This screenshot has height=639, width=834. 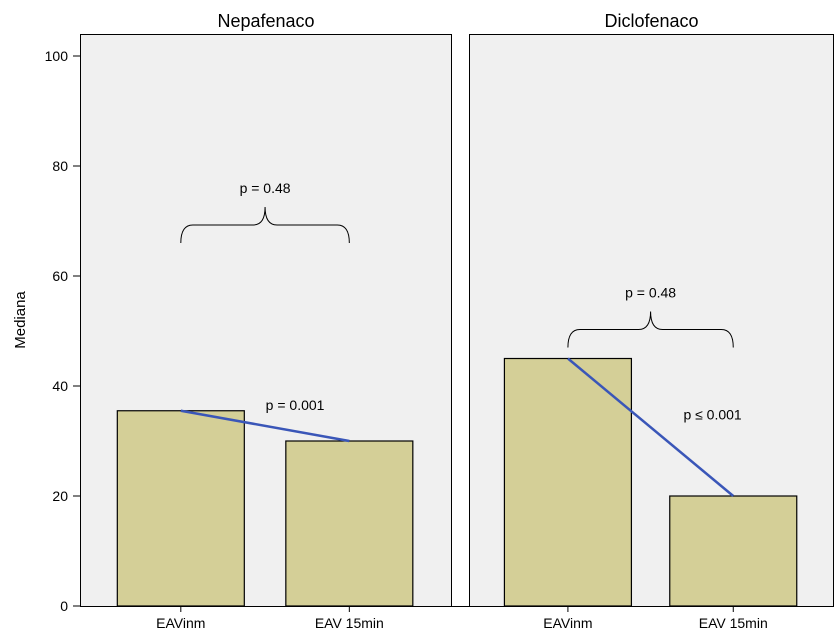 What do you see at coordinates (349, 623) in the screenshot?
I see `x-tick-label-0-1: EAV 15min` at bounding box center [349, 623].